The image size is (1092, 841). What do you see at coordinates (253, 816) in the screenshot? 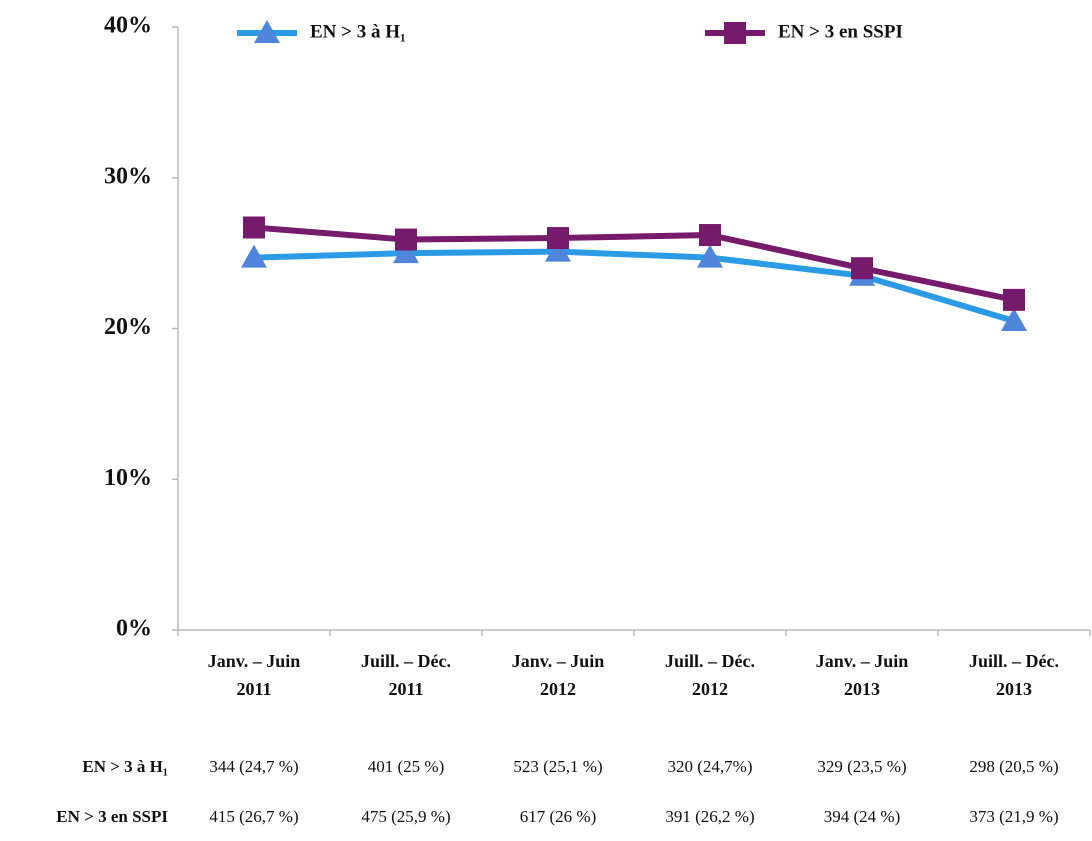
I see `table-cell: 415 (26,7 %)` at bounding box center [253, 816].